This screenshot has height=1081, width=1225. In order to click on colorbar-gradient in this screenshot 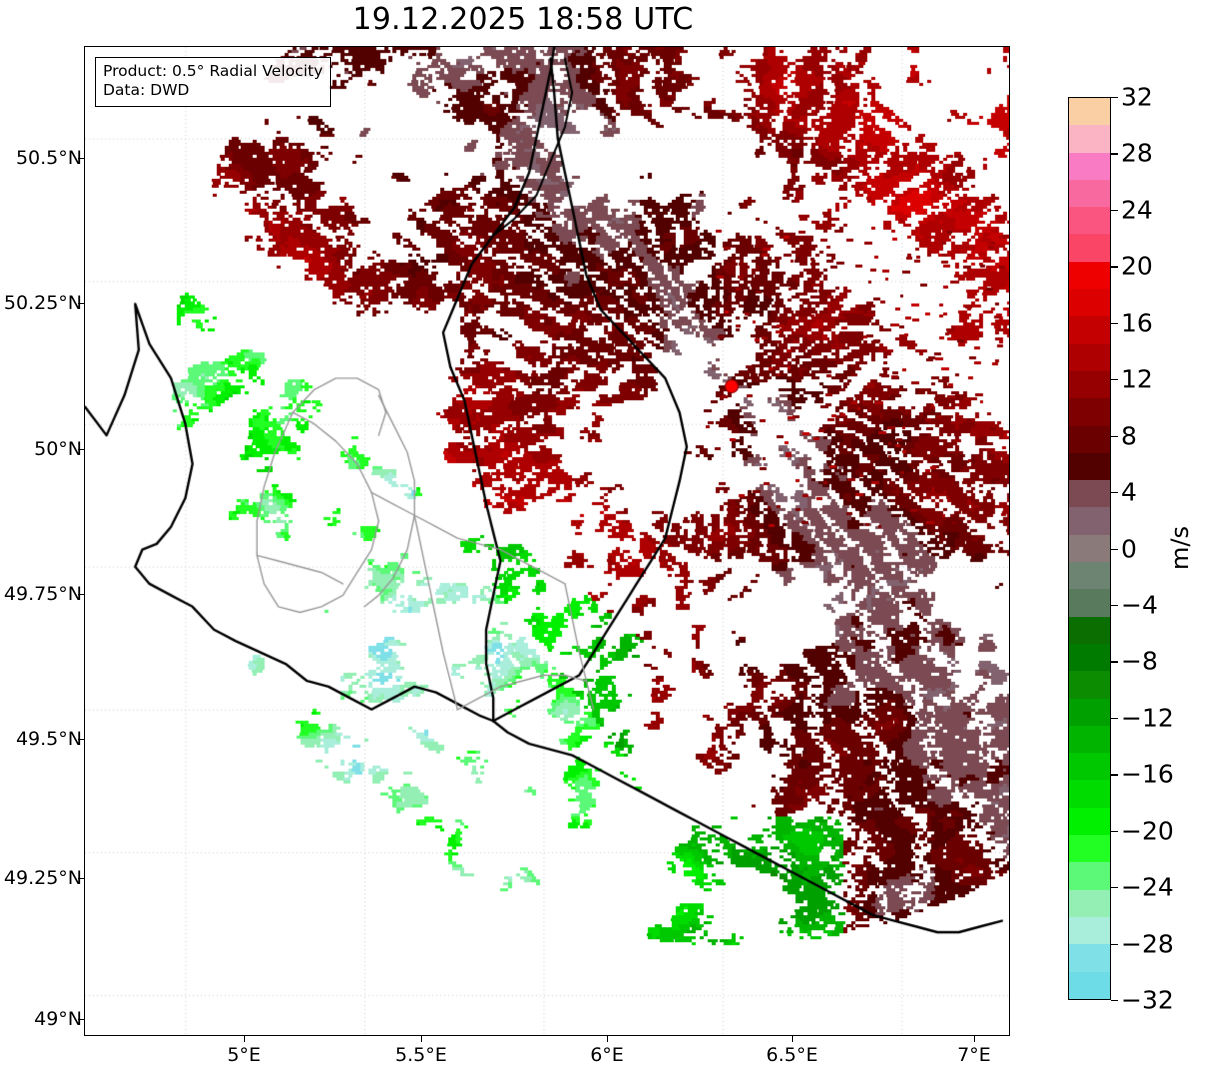, I will do `click(1089, 548)`.